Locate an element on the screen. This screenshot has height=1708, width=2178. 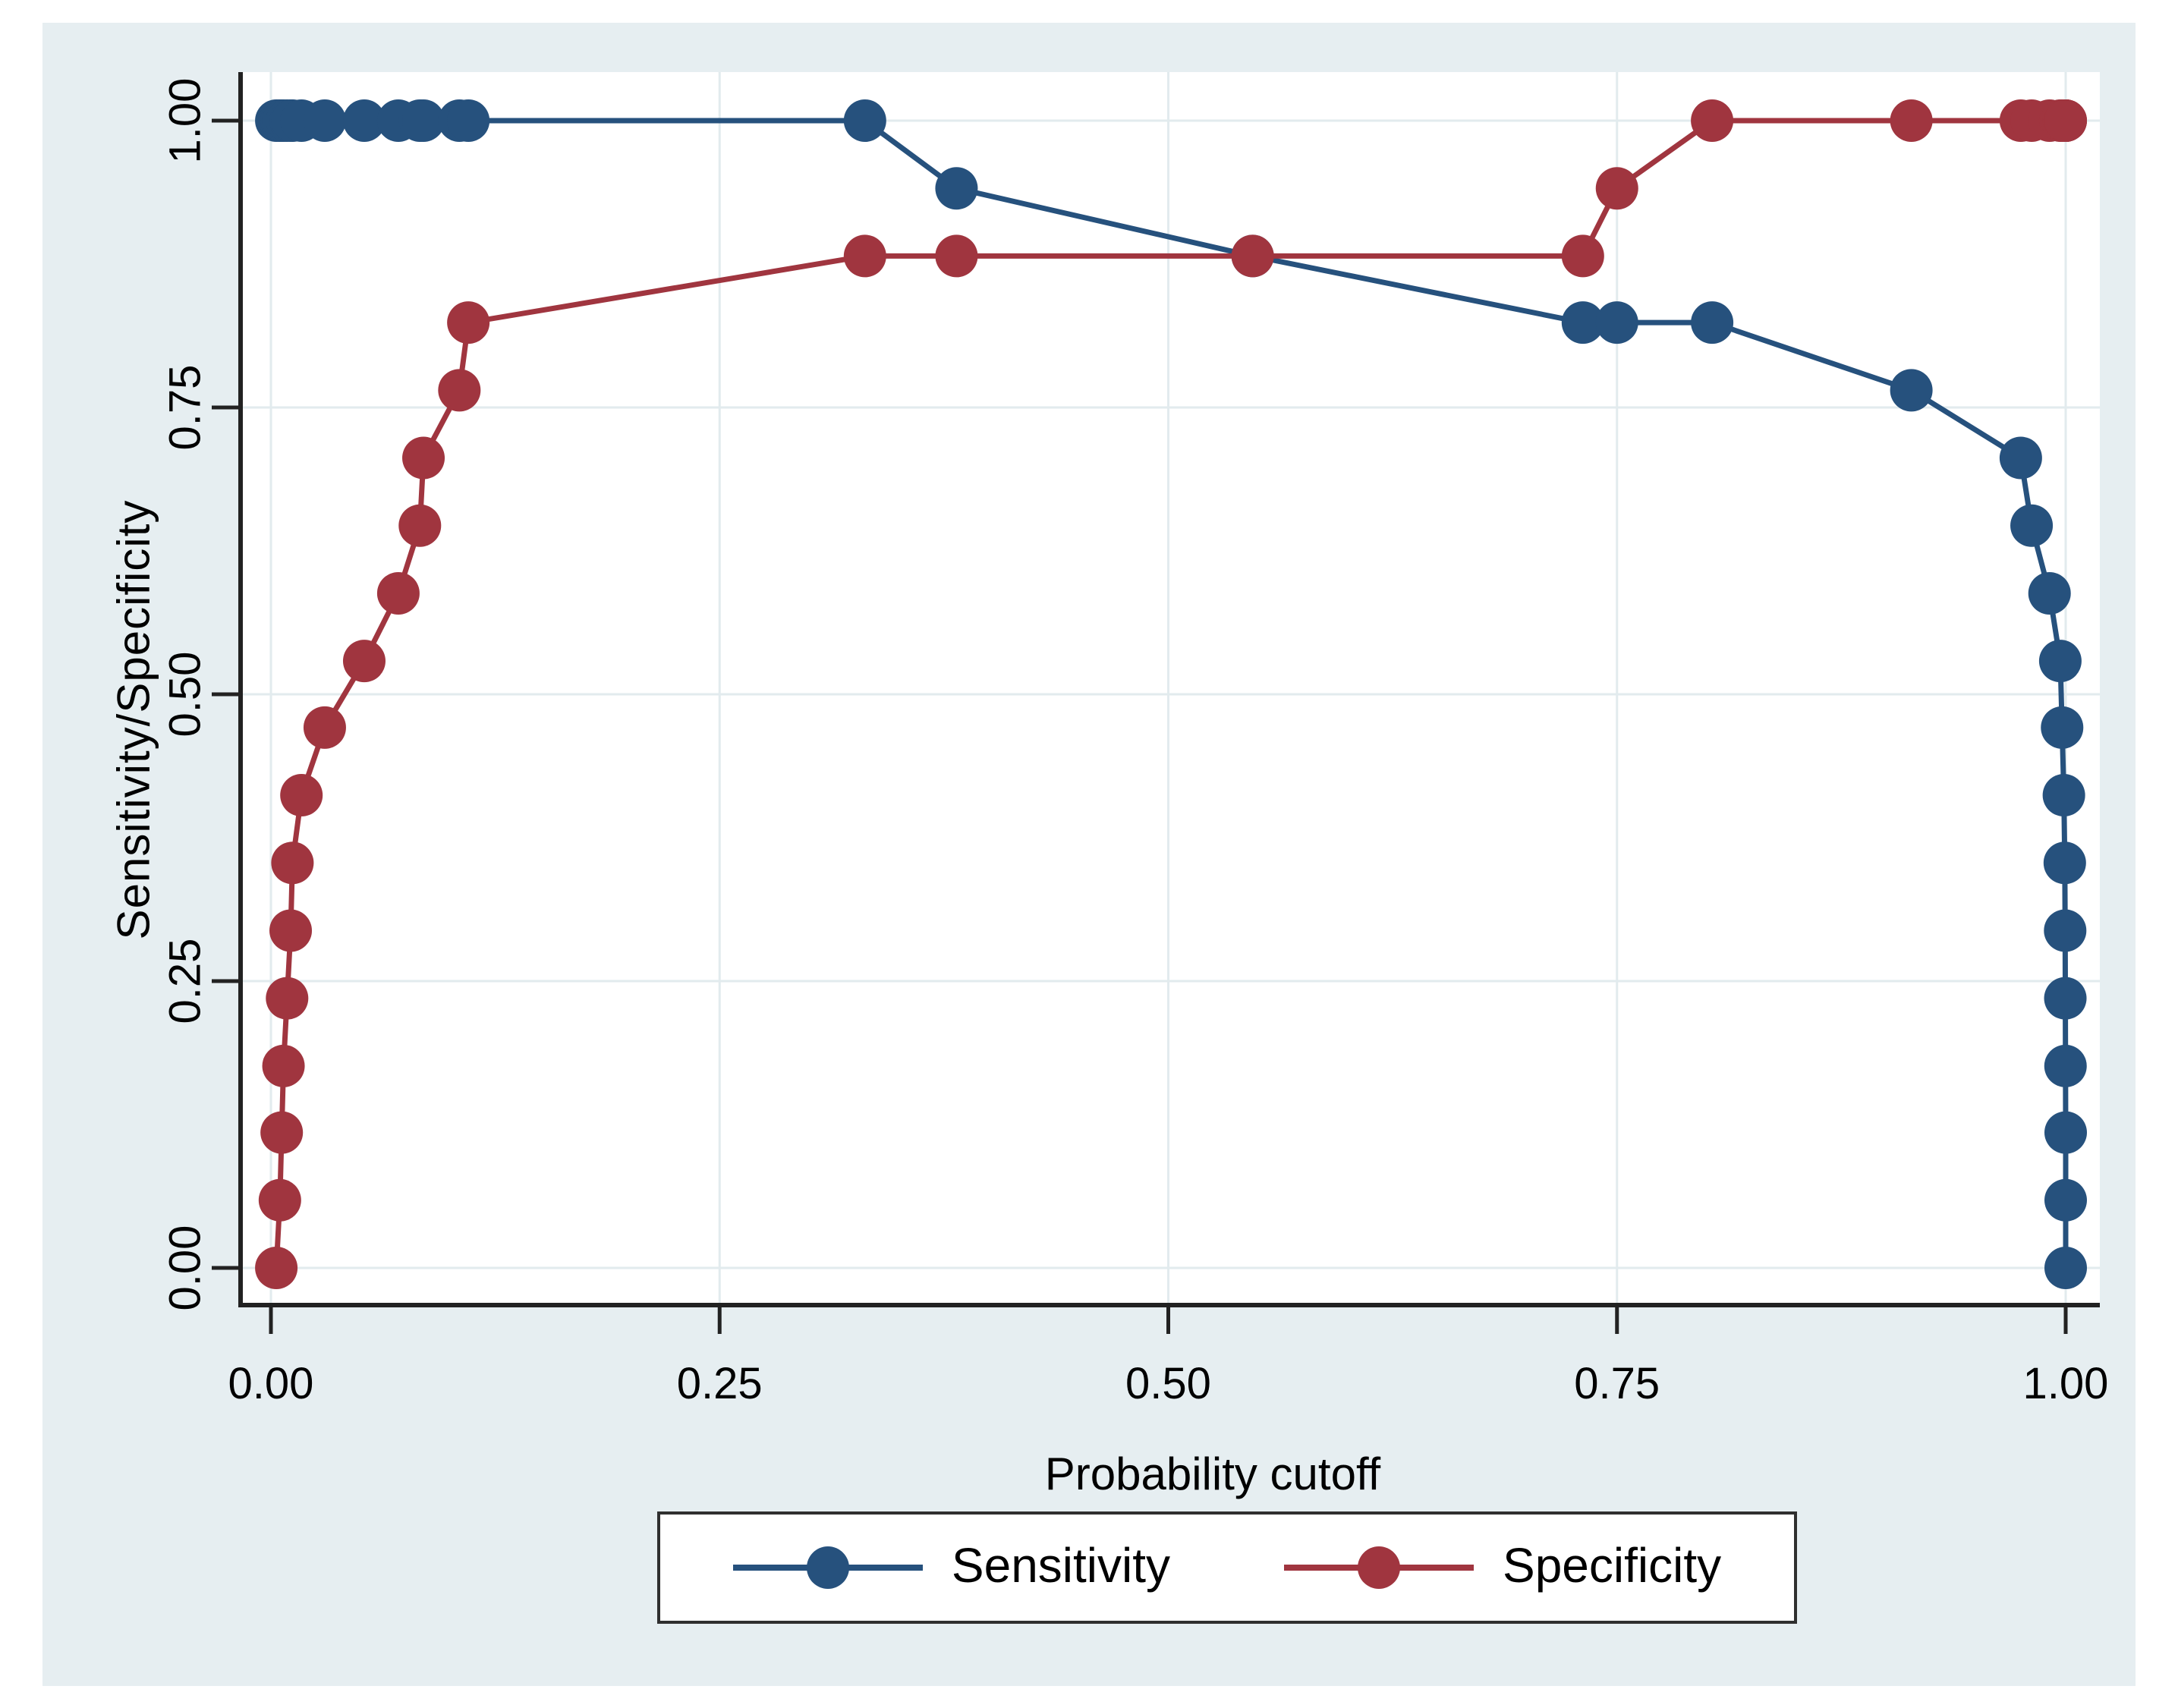
y-tick-label-0: 0.00 is located at coordinates (184, 1268).